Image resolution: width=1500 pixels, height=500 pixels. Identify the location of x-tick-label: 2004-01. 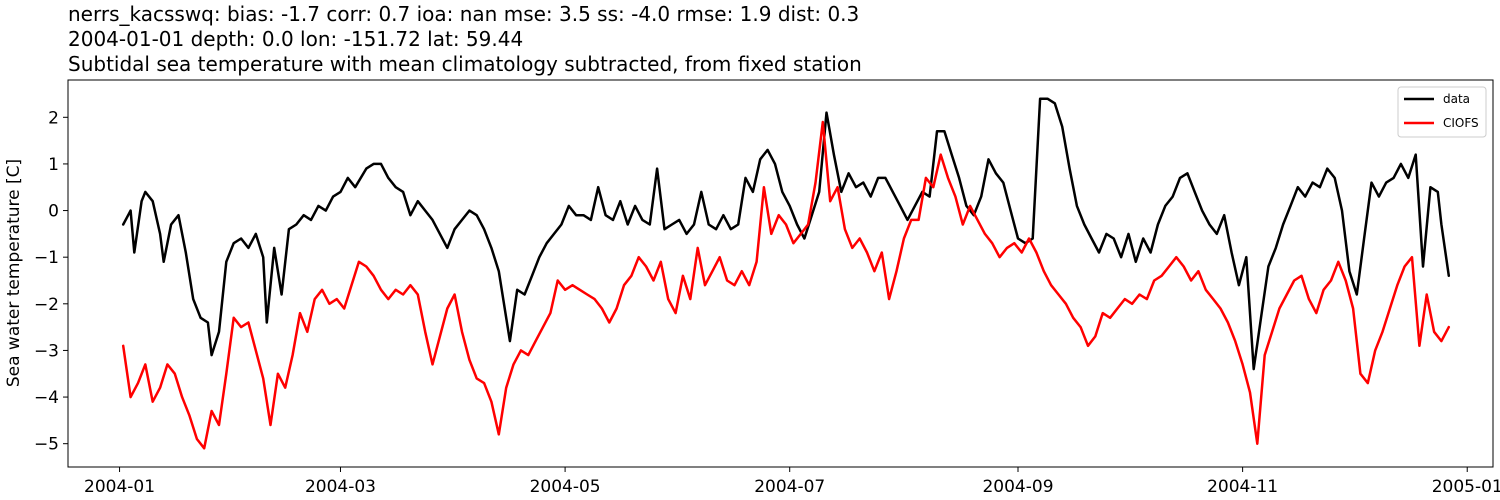
(119, 487).